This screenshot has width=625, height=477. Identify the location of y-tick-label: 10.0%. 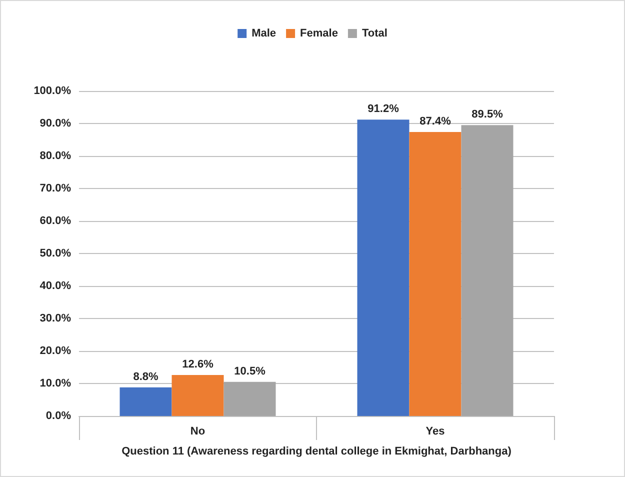
(56, 384).